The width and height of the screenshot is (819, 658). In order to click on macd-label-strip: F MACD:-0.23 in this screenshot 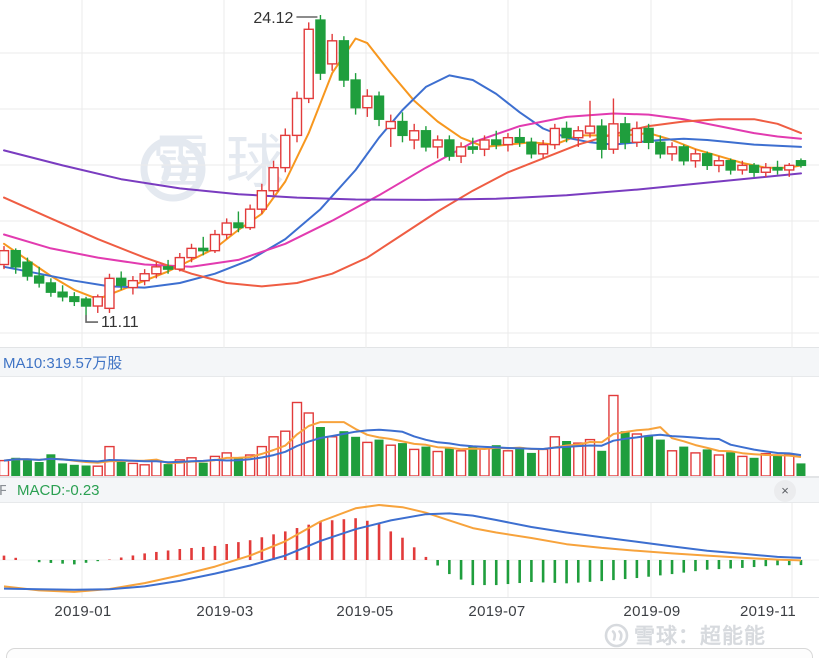, I will do `click(409, 490)`.